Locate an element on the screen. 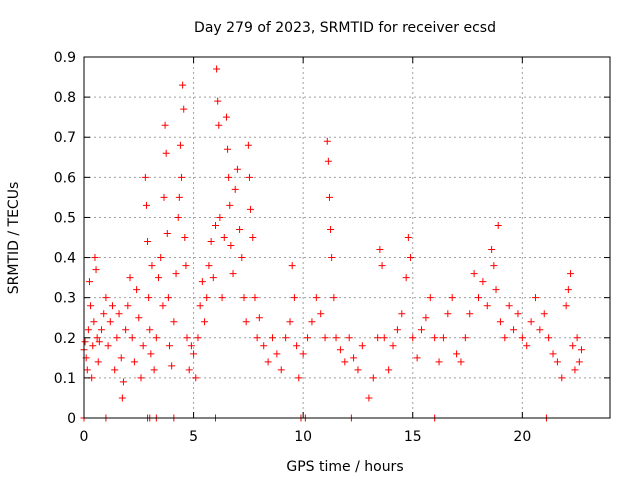 The height and width of the screenshot is (480, 640). x-tick-label: 5 is located at coordinates (193, 437).